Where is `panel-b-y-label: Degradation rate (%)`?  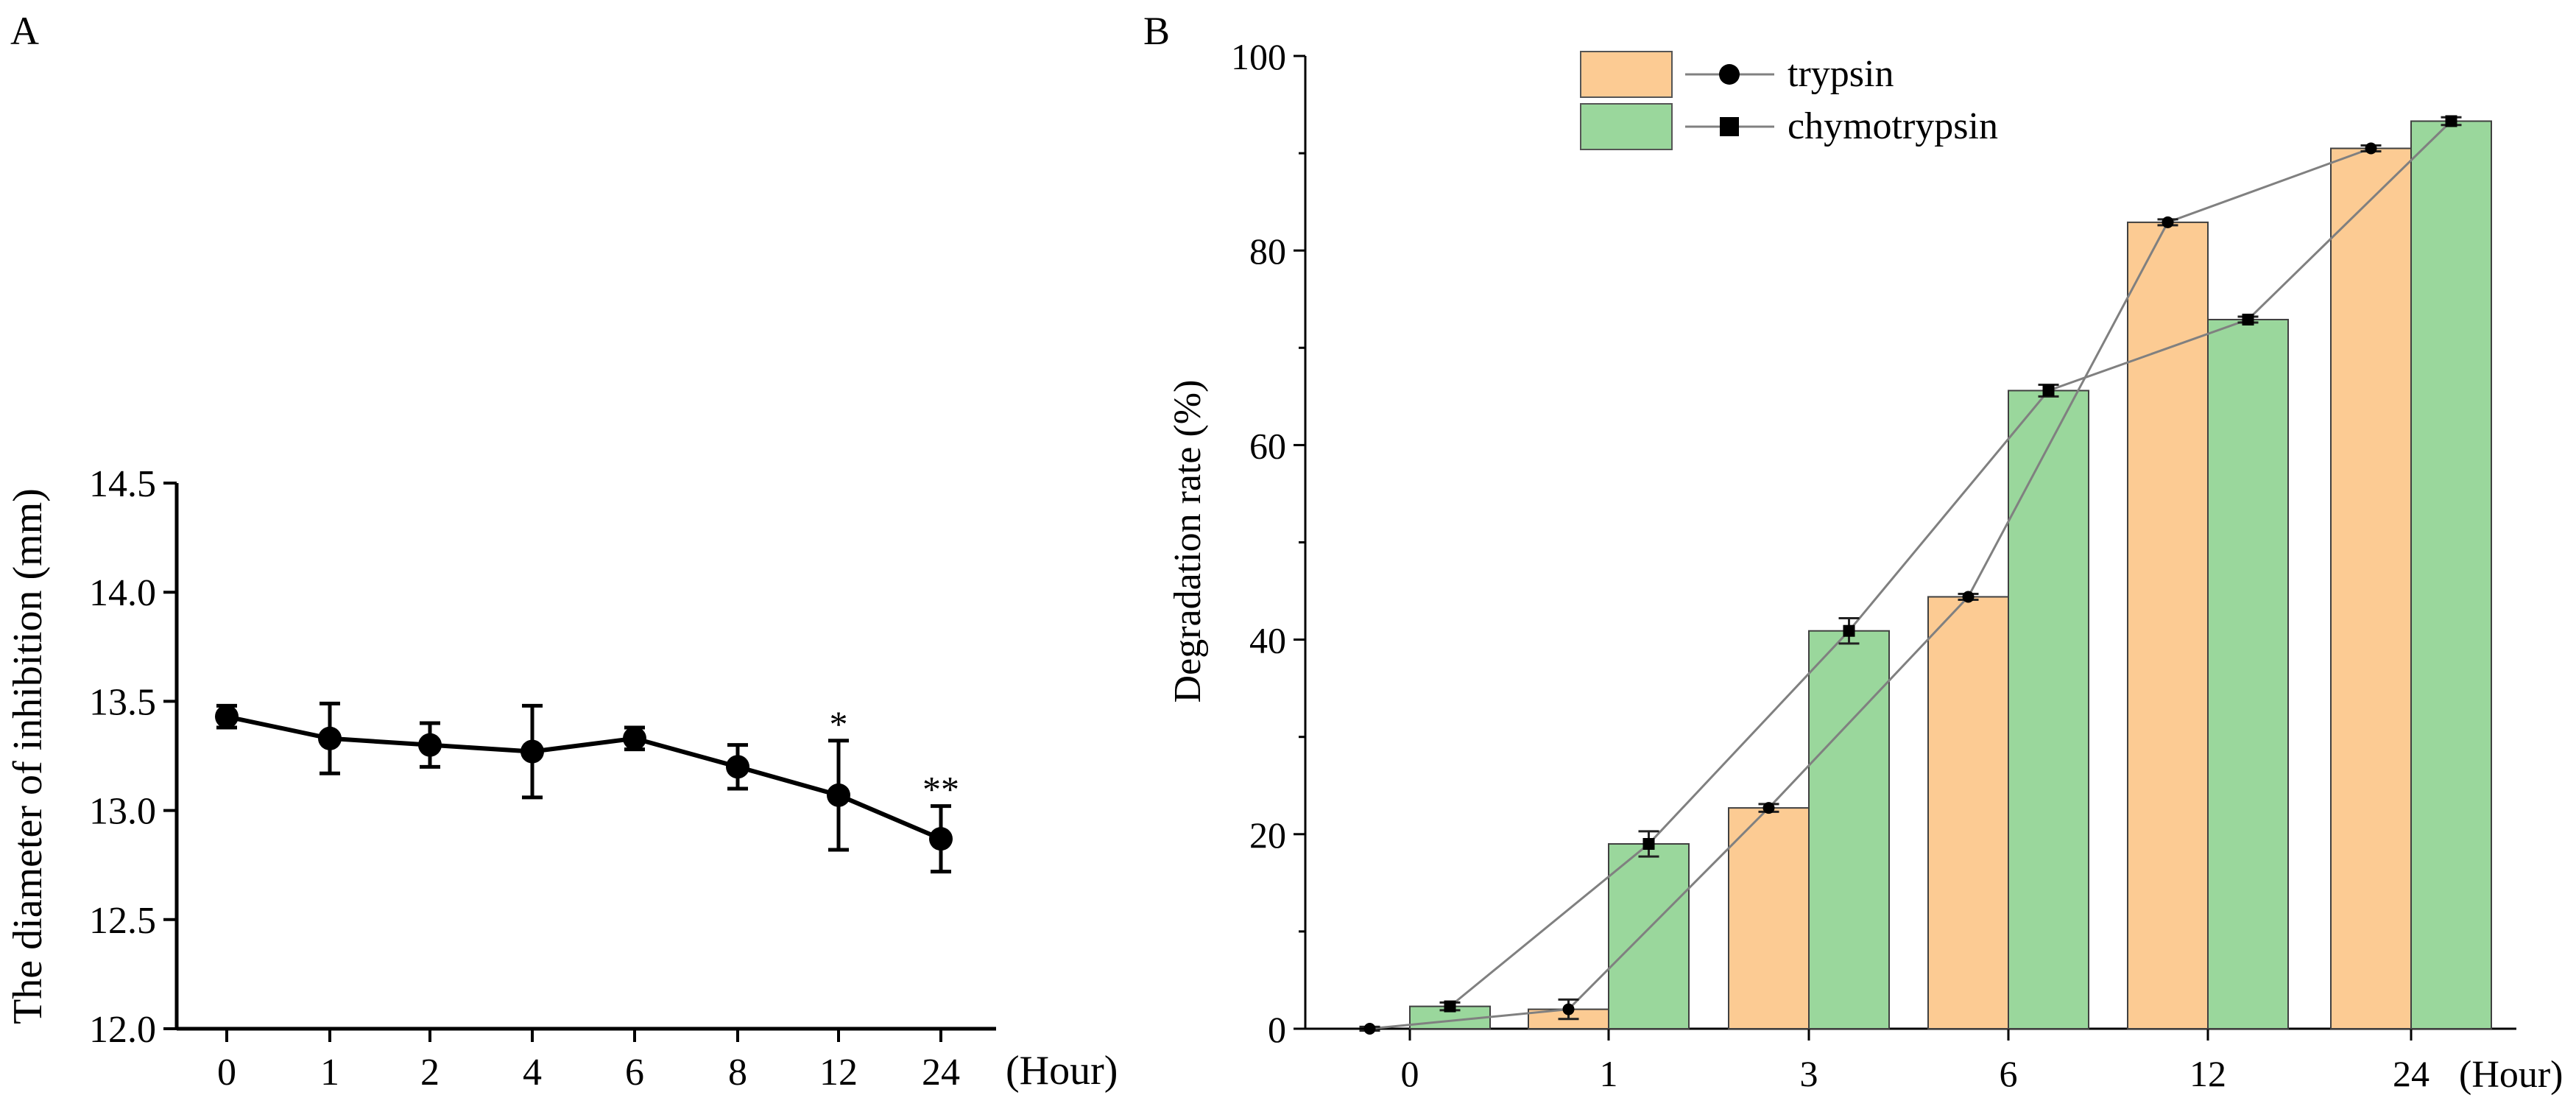 panel-b-y-label: Degradation rate (%) is located at coordinates (1188, 542).